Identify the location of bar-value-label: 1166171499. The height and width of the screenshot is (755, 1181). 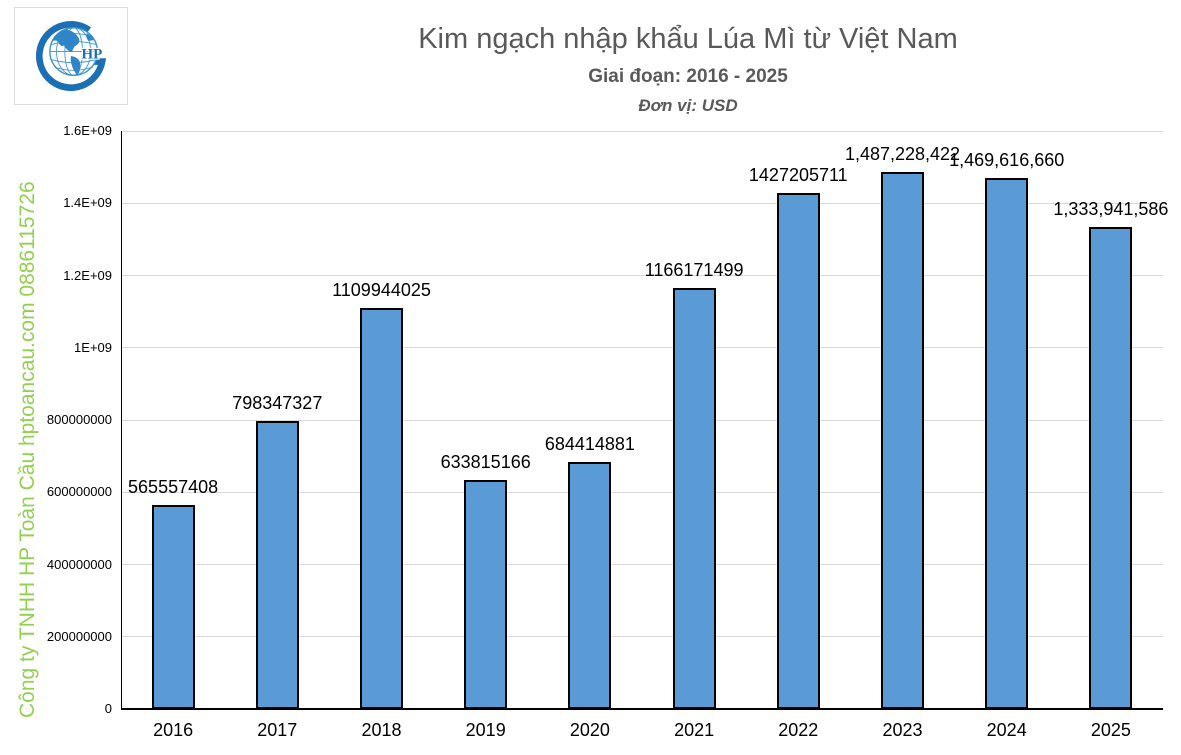
(694, 270).